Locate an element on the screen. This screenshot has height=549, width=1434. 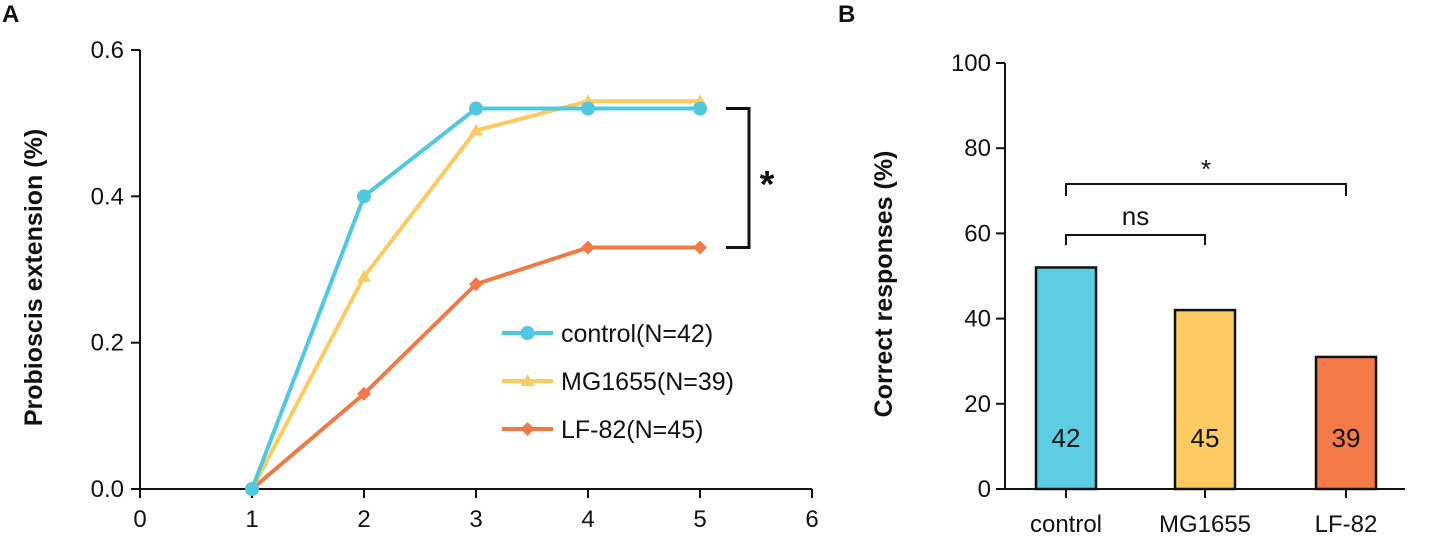
panel-b-annotations: ns * is located at coordinates (1206, 199).